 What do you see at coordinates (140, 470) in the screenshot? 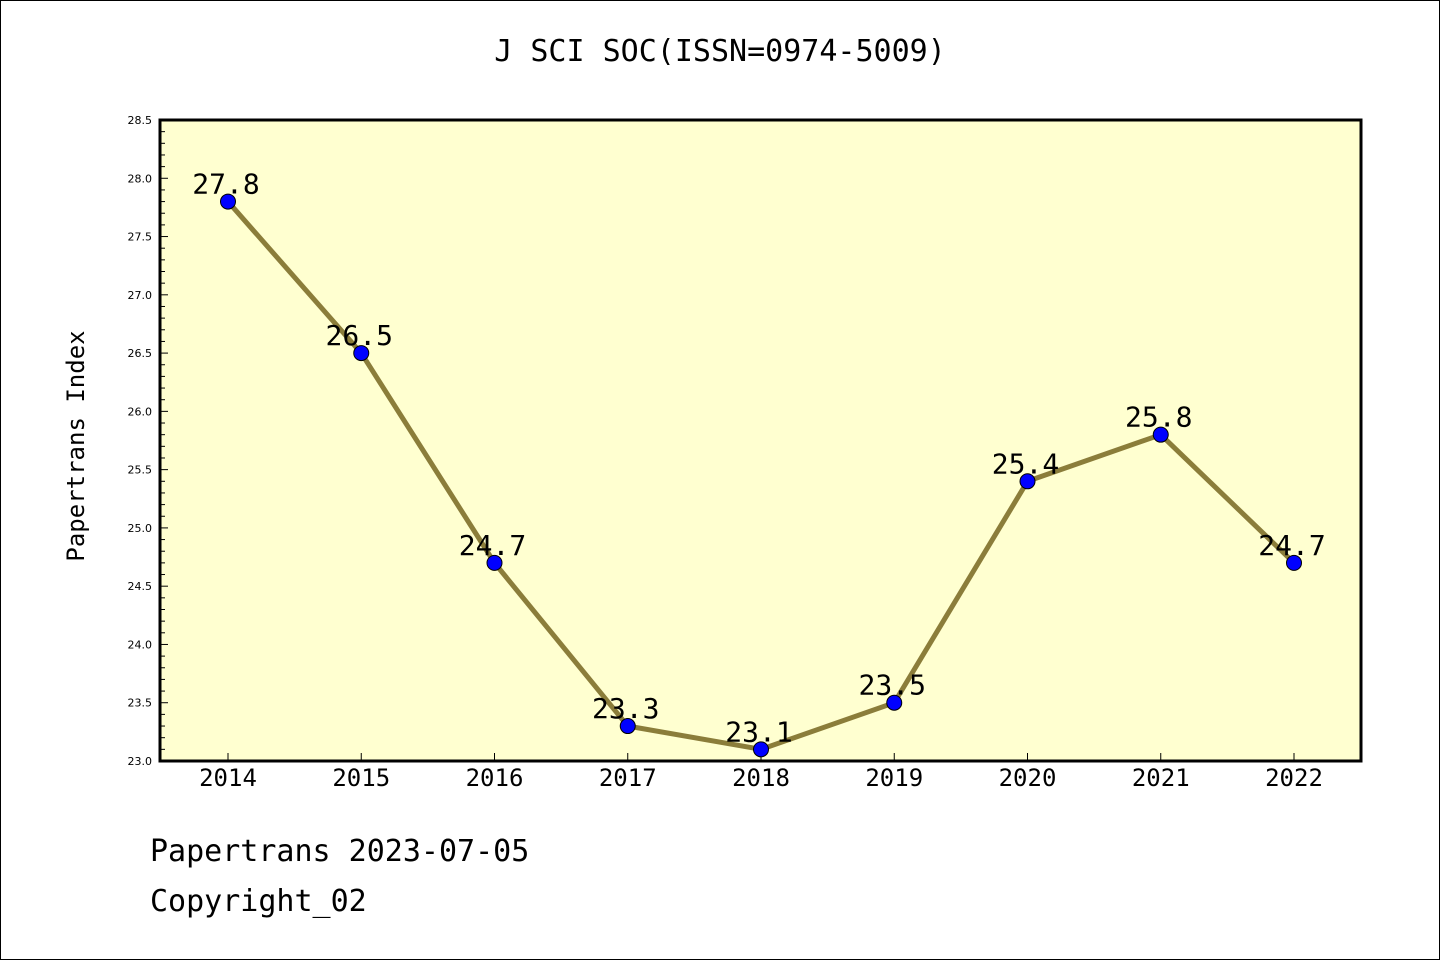
I see `y-tick-label: 25.5` at bounding box center [140, 470].